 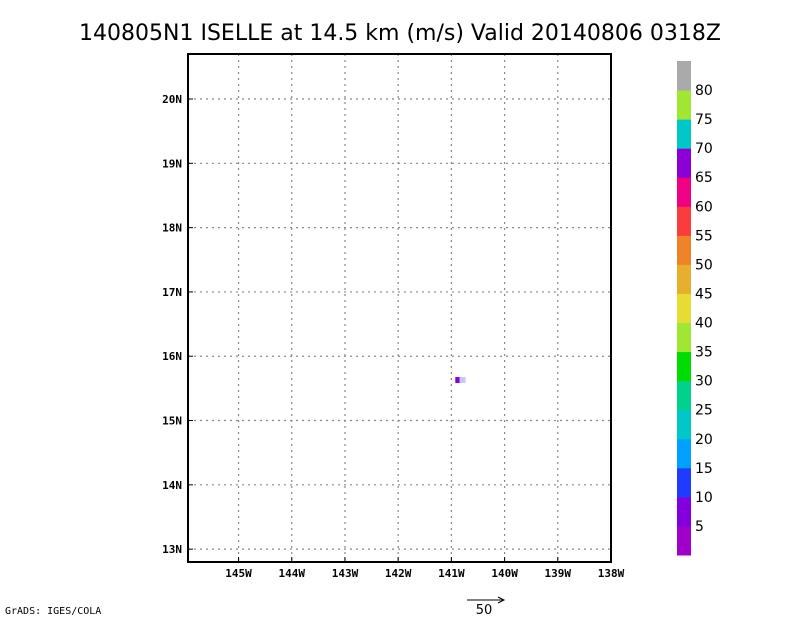 I want to click on colorbar-label: 45, so click(x=704, y=294).